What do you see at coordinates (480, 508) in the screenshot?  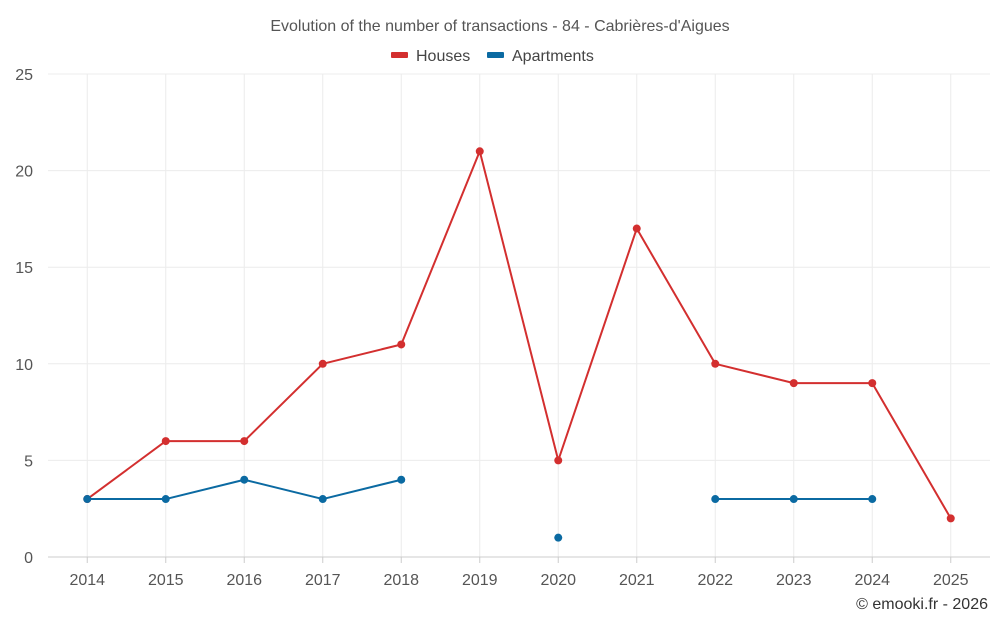 I see `series-apartments` at bounding box center [480, 508].